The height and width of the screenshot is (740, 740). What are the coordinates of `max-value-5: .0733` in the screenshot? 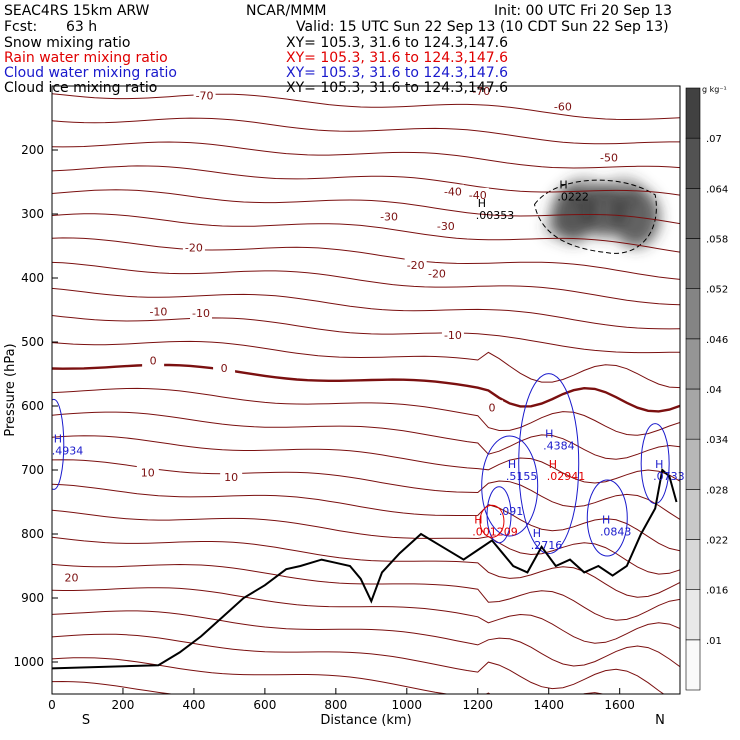 It's located at (669, 476).